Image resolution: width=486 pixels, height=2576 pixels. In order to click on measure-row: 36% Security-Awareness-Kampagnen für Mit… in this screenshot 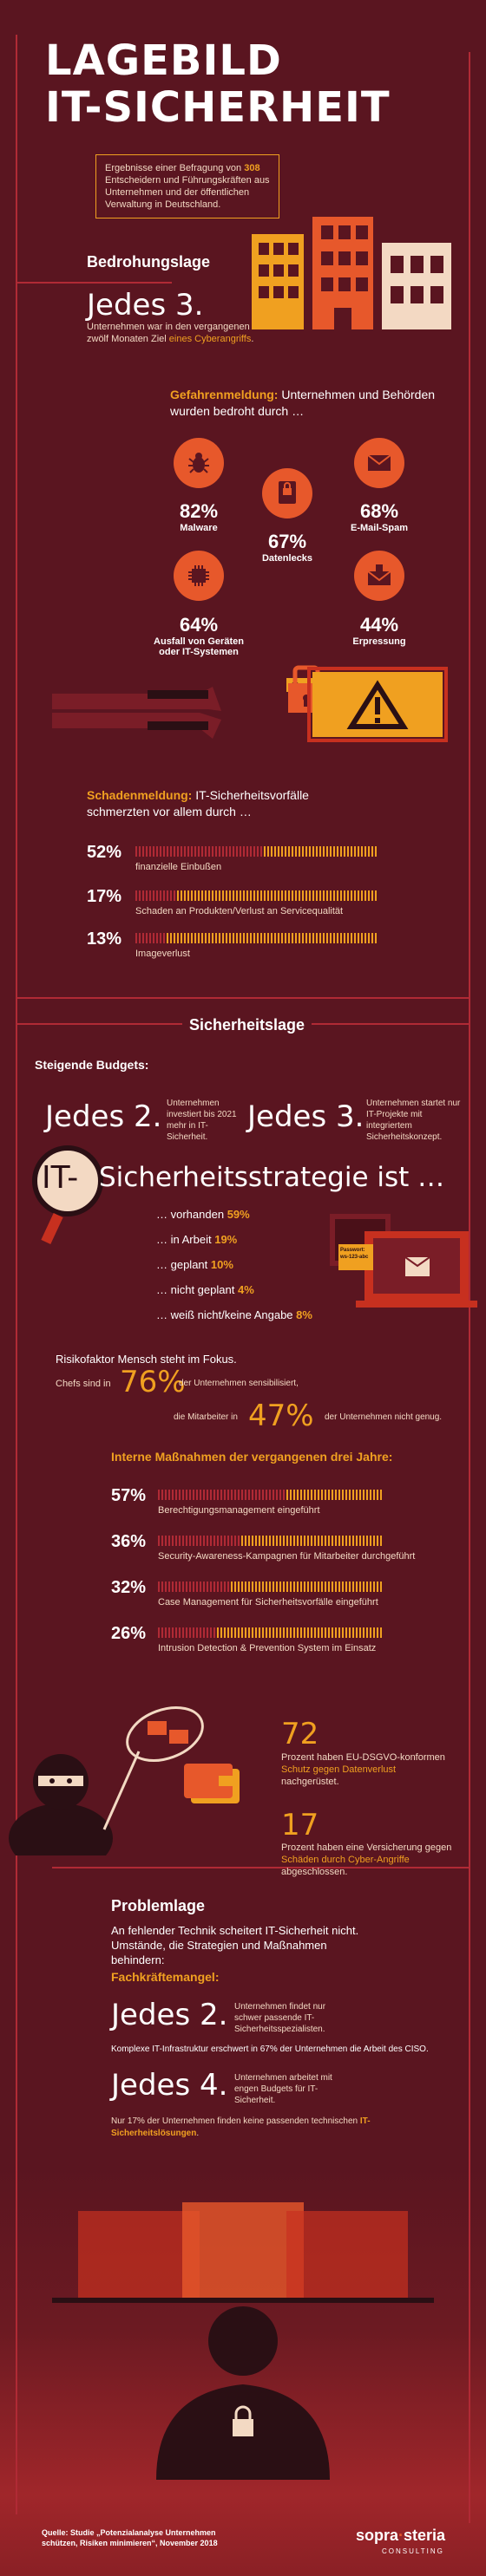, I will do `click(284, 1550)`.